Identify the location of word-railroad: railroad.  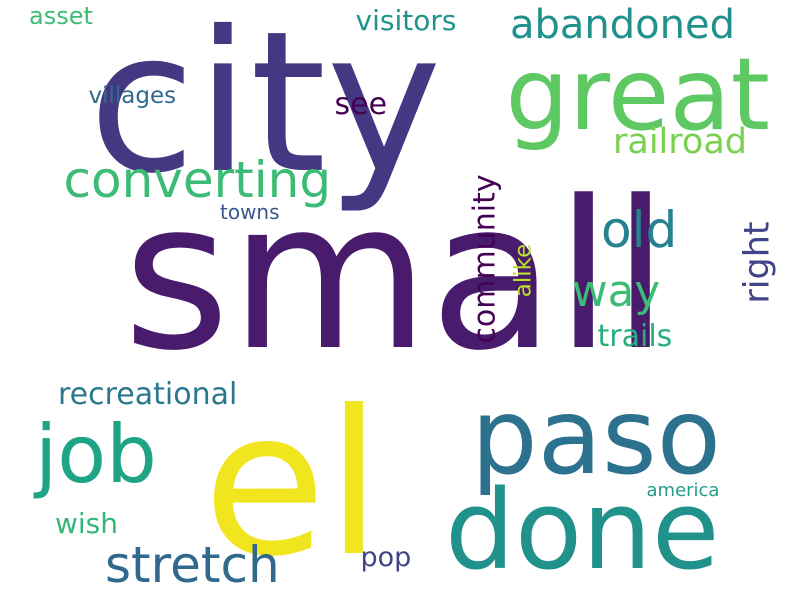
(680, 142).